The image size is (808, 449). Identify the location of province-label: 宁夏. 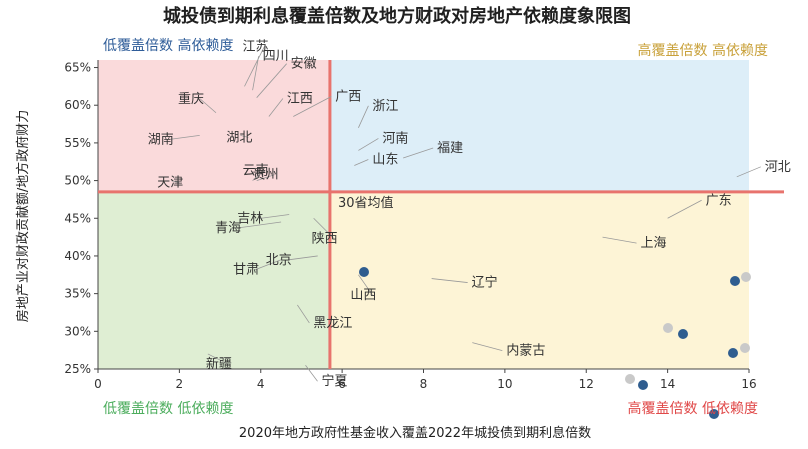
(335, 381).